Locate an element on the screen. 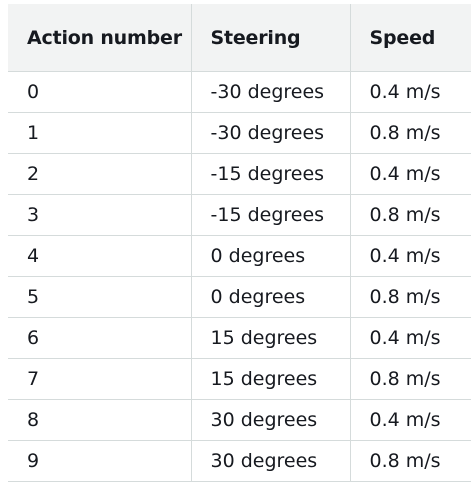 This screenshot has height=484, width=472. header-action-number: Action number is located at coordinates (100, 38).